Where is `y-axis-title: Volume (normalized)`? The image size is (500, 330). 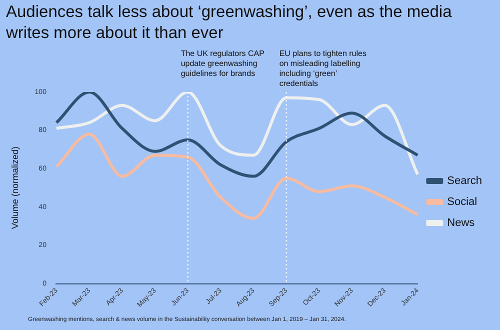
y-axis-title: Volume (normalized) is located at coordinates (15, 188).